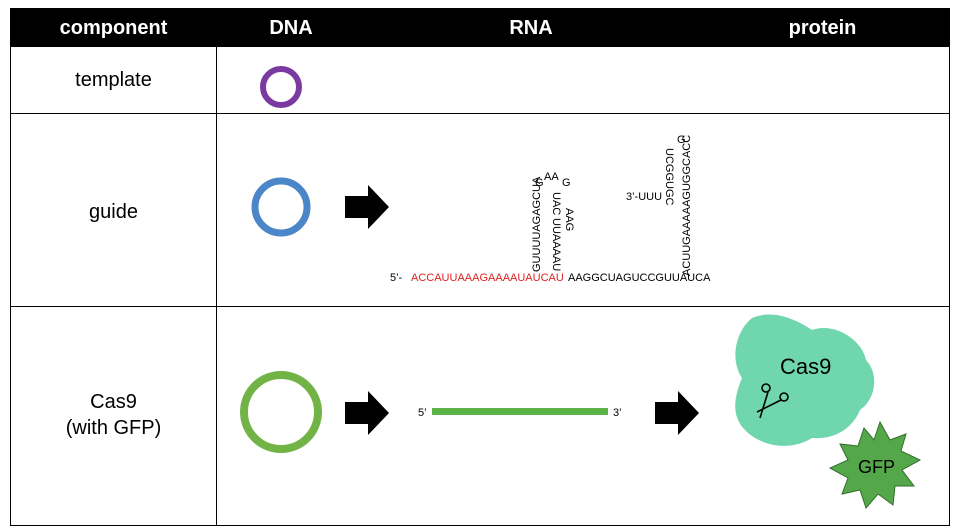 This screenshot has height=532, width=960. I want to click on template-plasmid-icon, so click(281, 87).